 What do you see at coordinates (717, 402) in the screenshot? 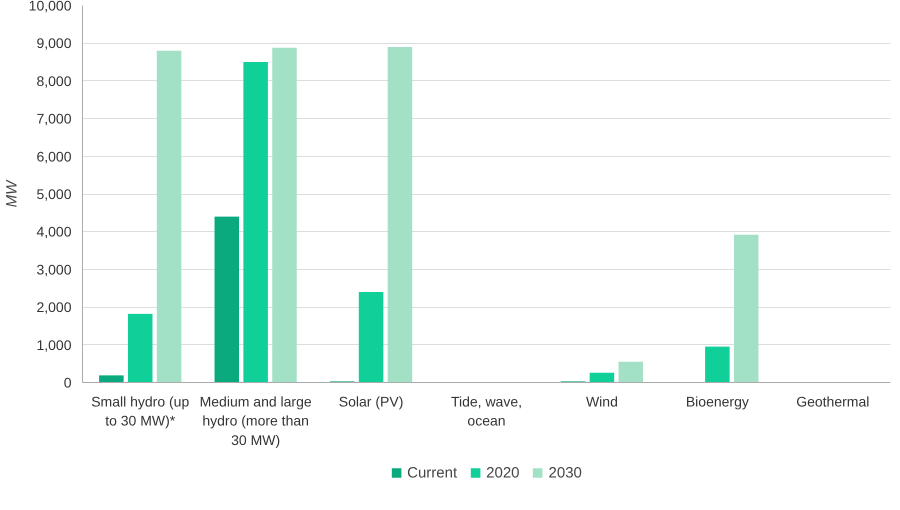
I see `x-tick-label: Bioenergy` at bounding box center [717, 402].